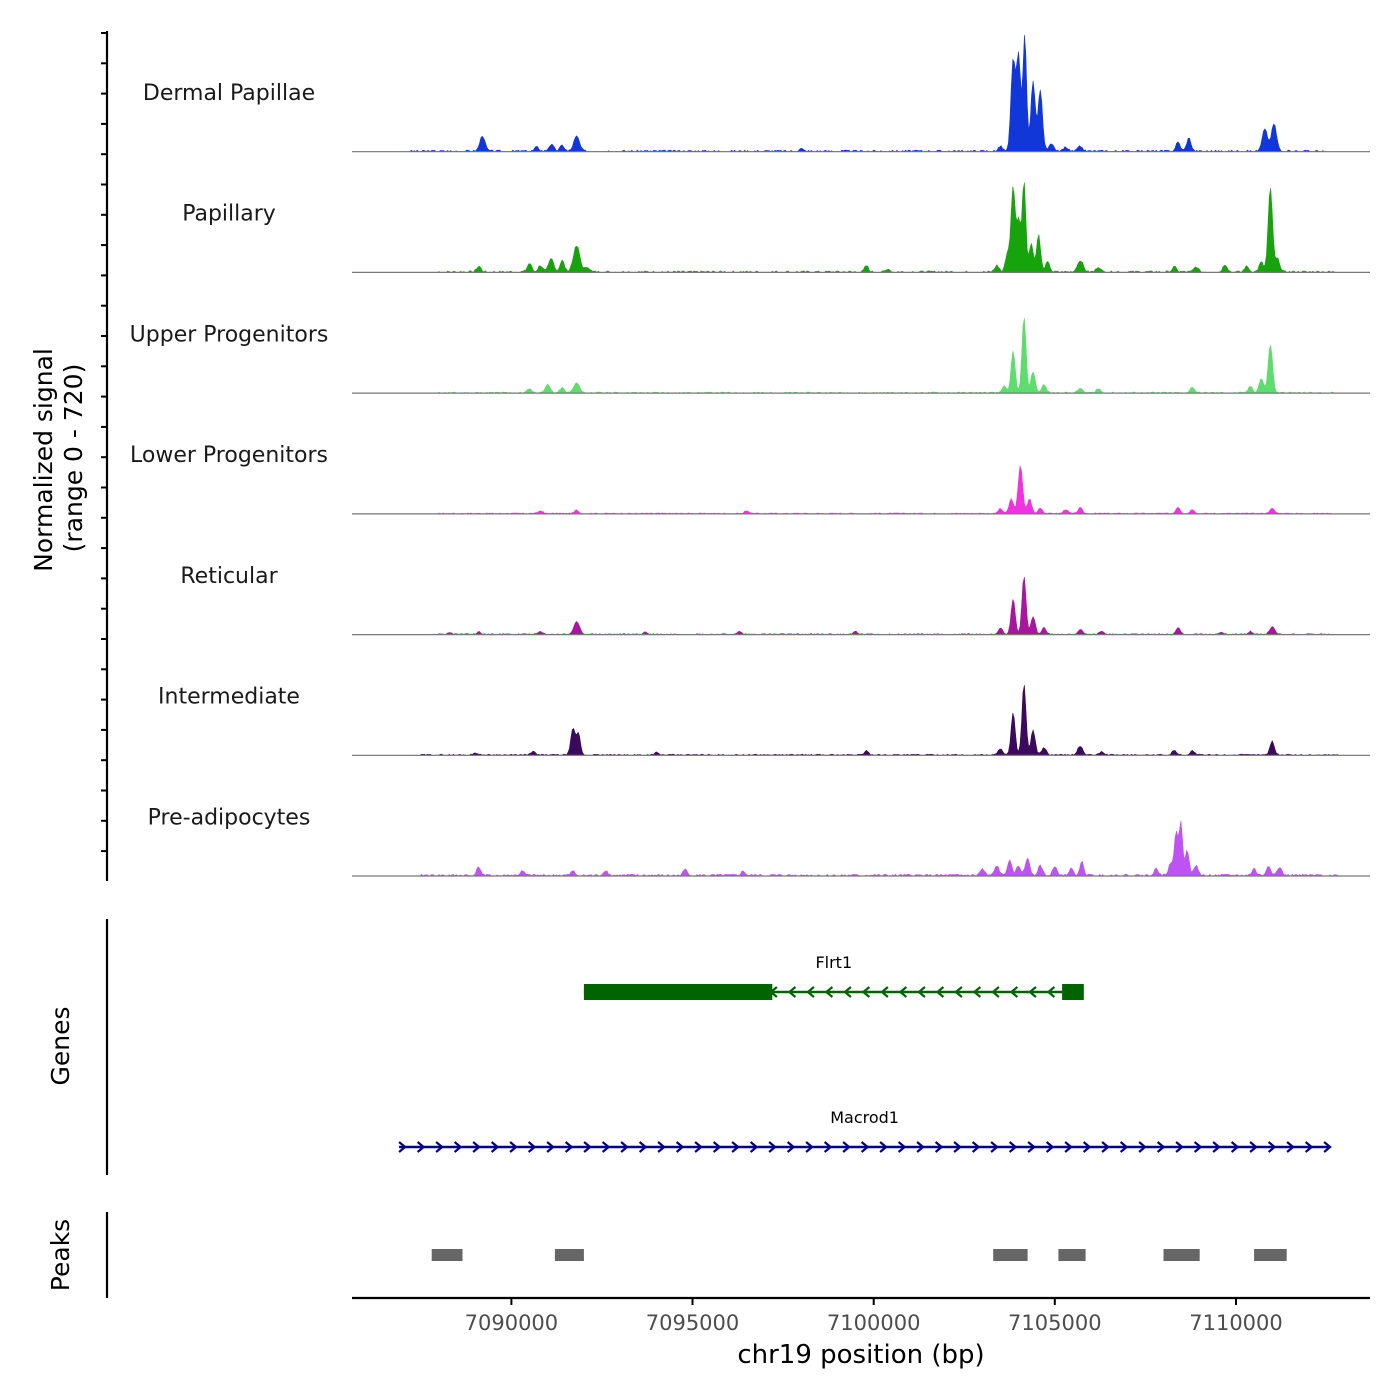 The height and width of the screenshot is (1400, 1400). I want to click on track-upper-progenitors: Upper Progenitors, so click(750, 356).